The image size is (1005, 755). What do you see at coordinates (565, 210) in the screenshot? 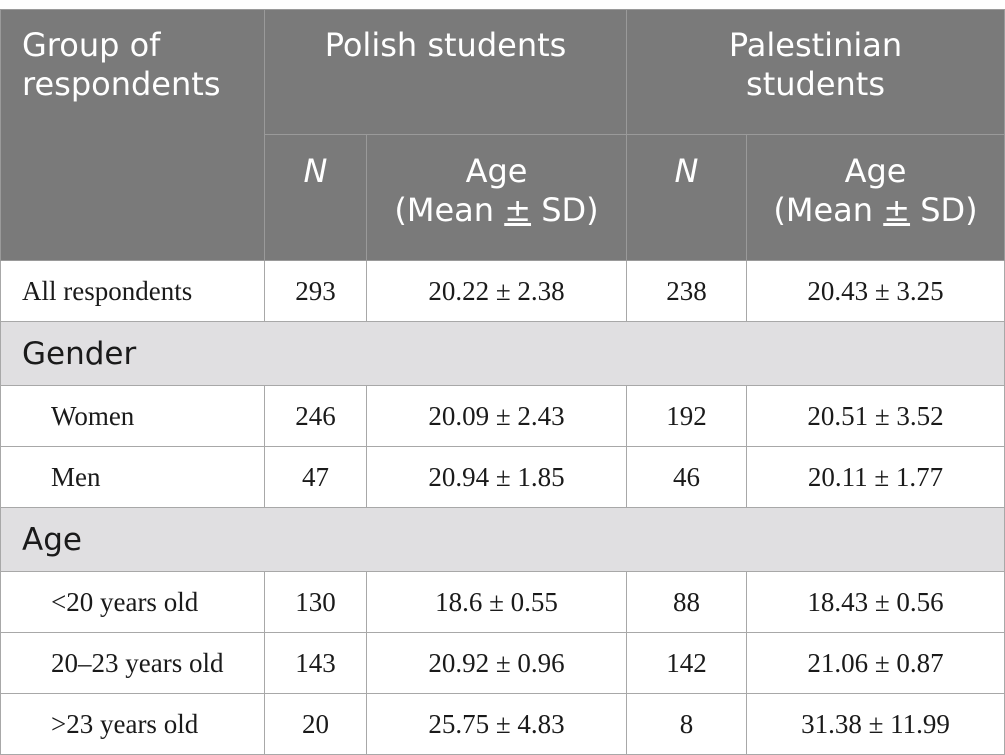
I see `polish-age-line2-post: SD)` at bounding box center [565, 210].